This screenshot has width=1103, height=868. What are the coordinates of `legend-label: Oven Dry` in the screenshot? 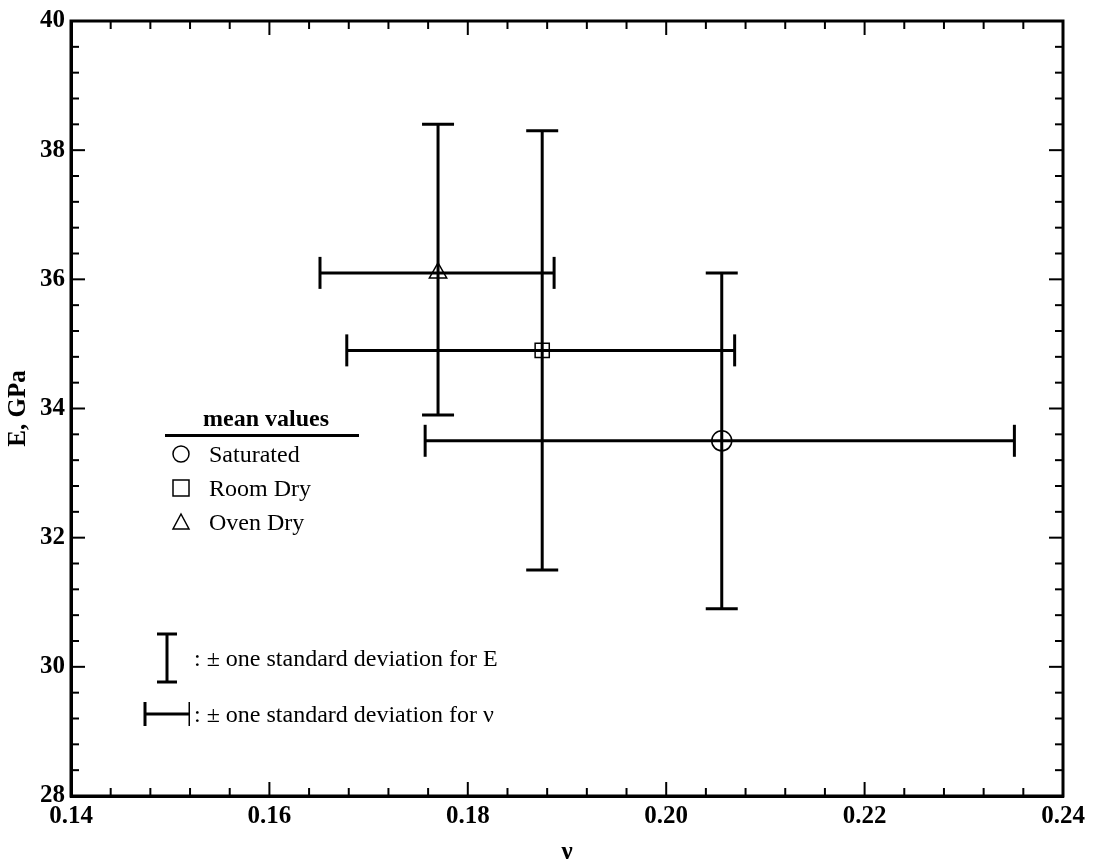 It's located at (257, 522).